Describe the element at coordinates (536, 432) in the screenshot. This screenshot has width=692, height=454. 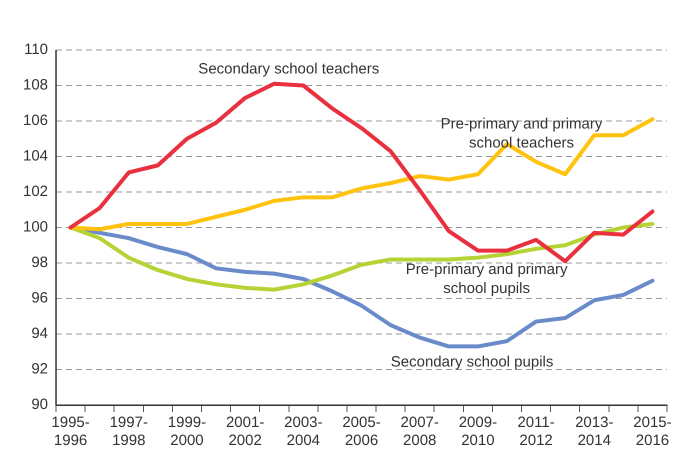
I see `x-tick-label: 2011-2012` at that location.